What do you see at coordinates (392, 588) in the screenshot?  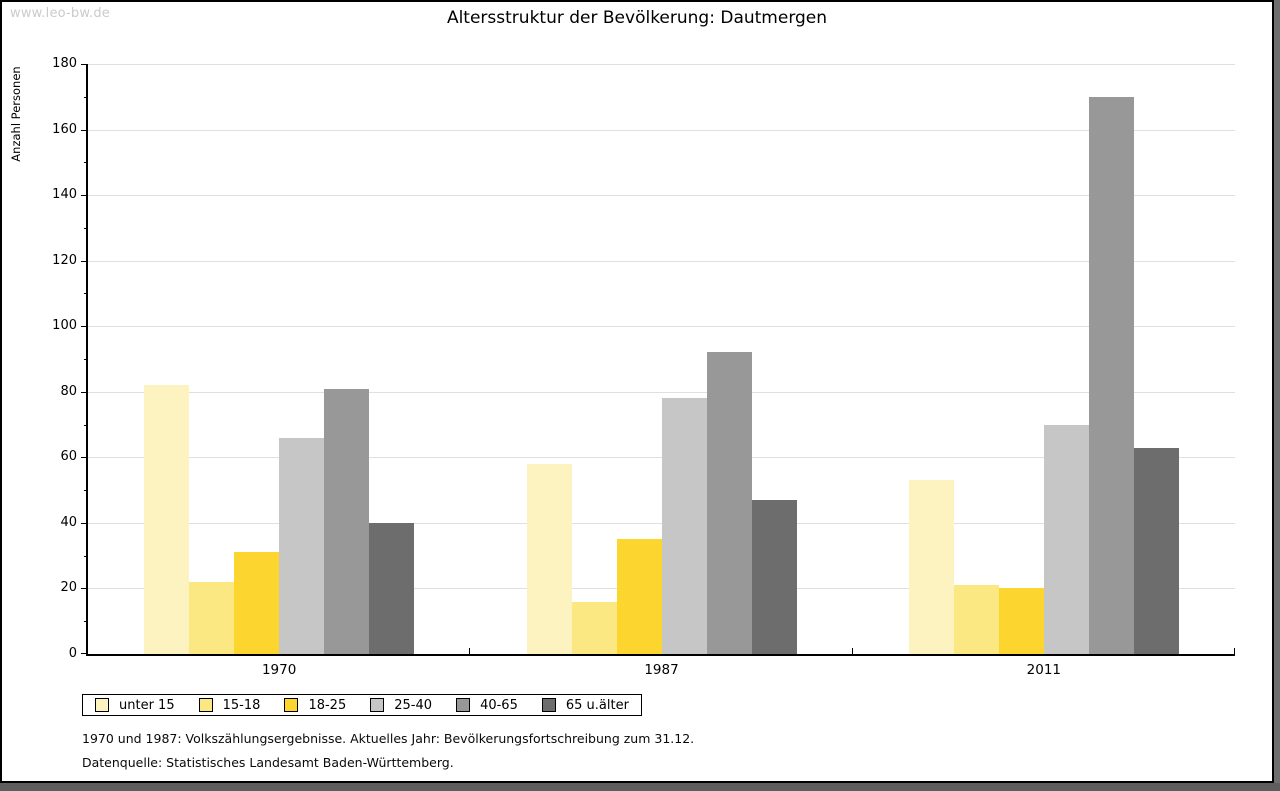 I see `bar-1970-65-u-lter` at bounding box center [392, 588].